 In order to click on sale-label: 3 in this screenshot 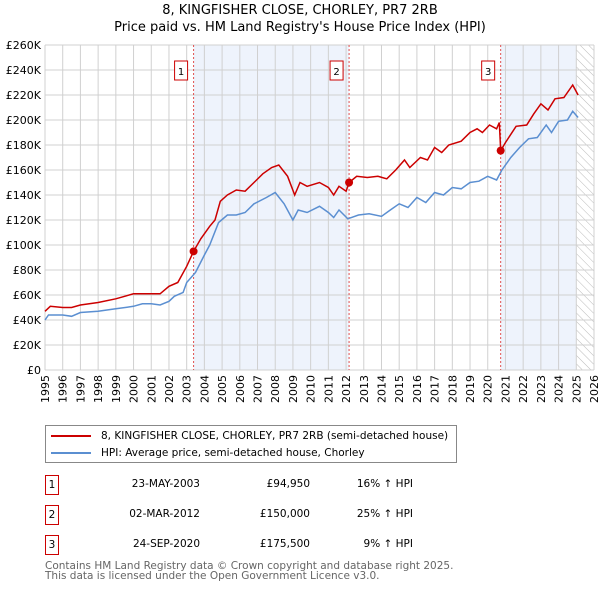, I will do `click(488, 72)`.